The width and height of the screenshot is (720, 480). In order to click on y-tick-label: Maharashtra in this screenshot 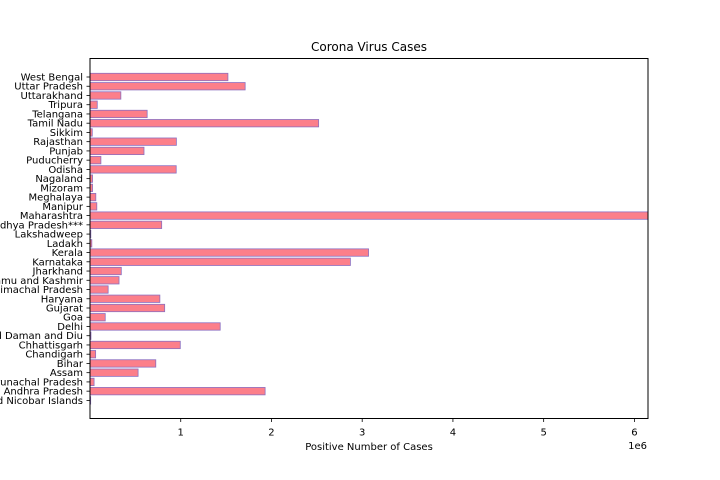, I will do `click(51, 216)`.